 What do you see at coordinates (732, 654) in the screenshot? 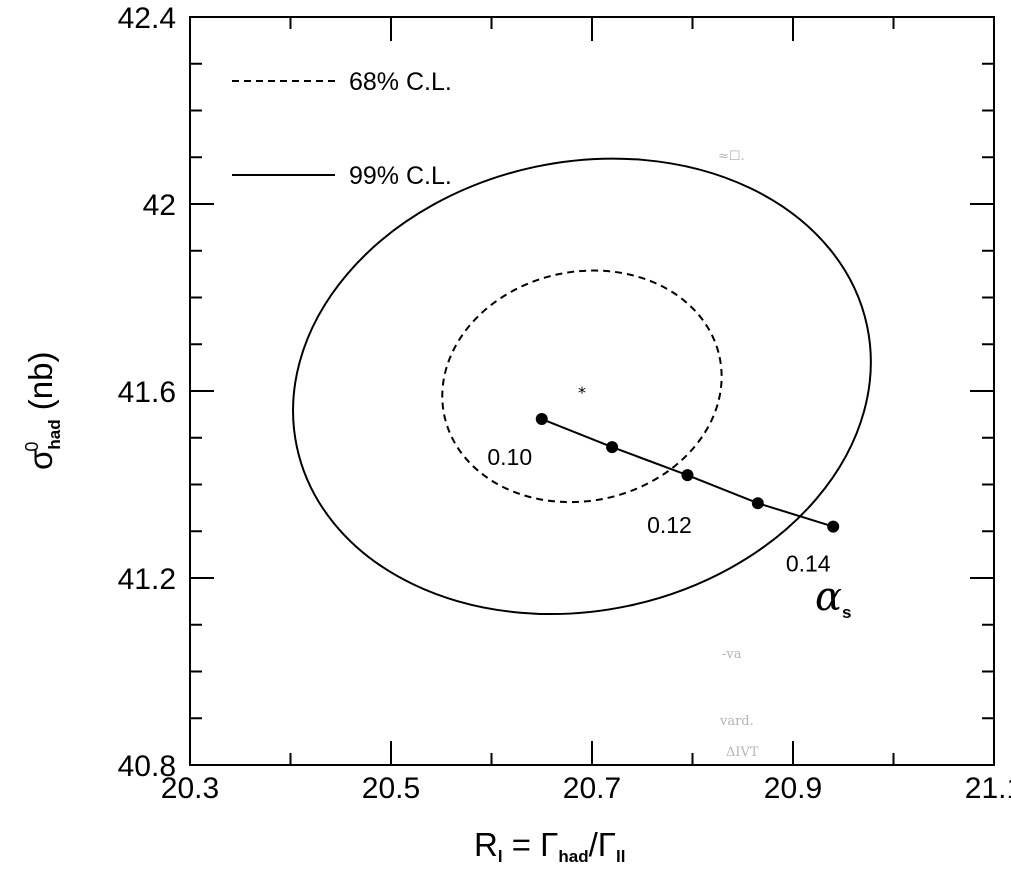
I see `scan-artifact: -va` at bounding box center [732, 654].